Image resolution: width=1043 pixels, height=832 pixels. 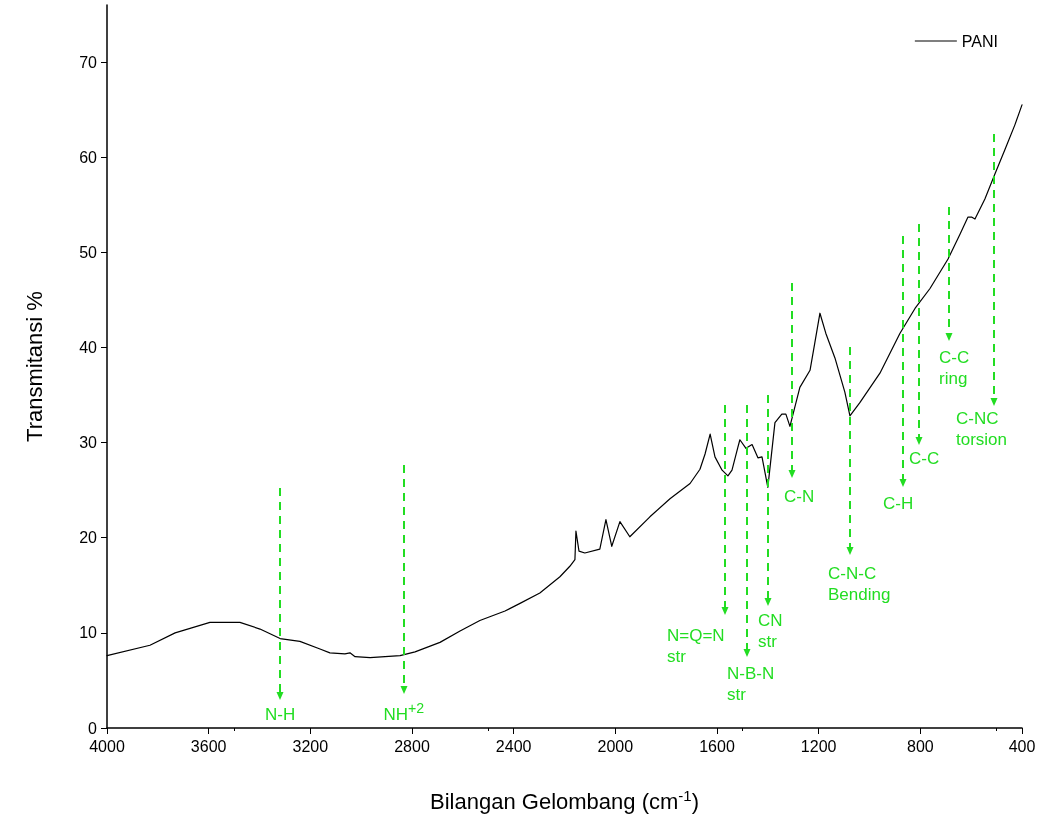 I want to click on y-axis-title: Transmitansi %, so click(x=34, y=366).